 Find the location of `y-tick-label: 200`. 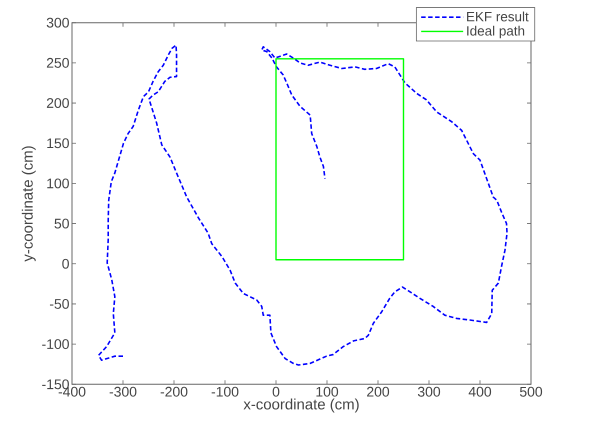

y-tick-label: 200 is located at coordinates (57, 103).